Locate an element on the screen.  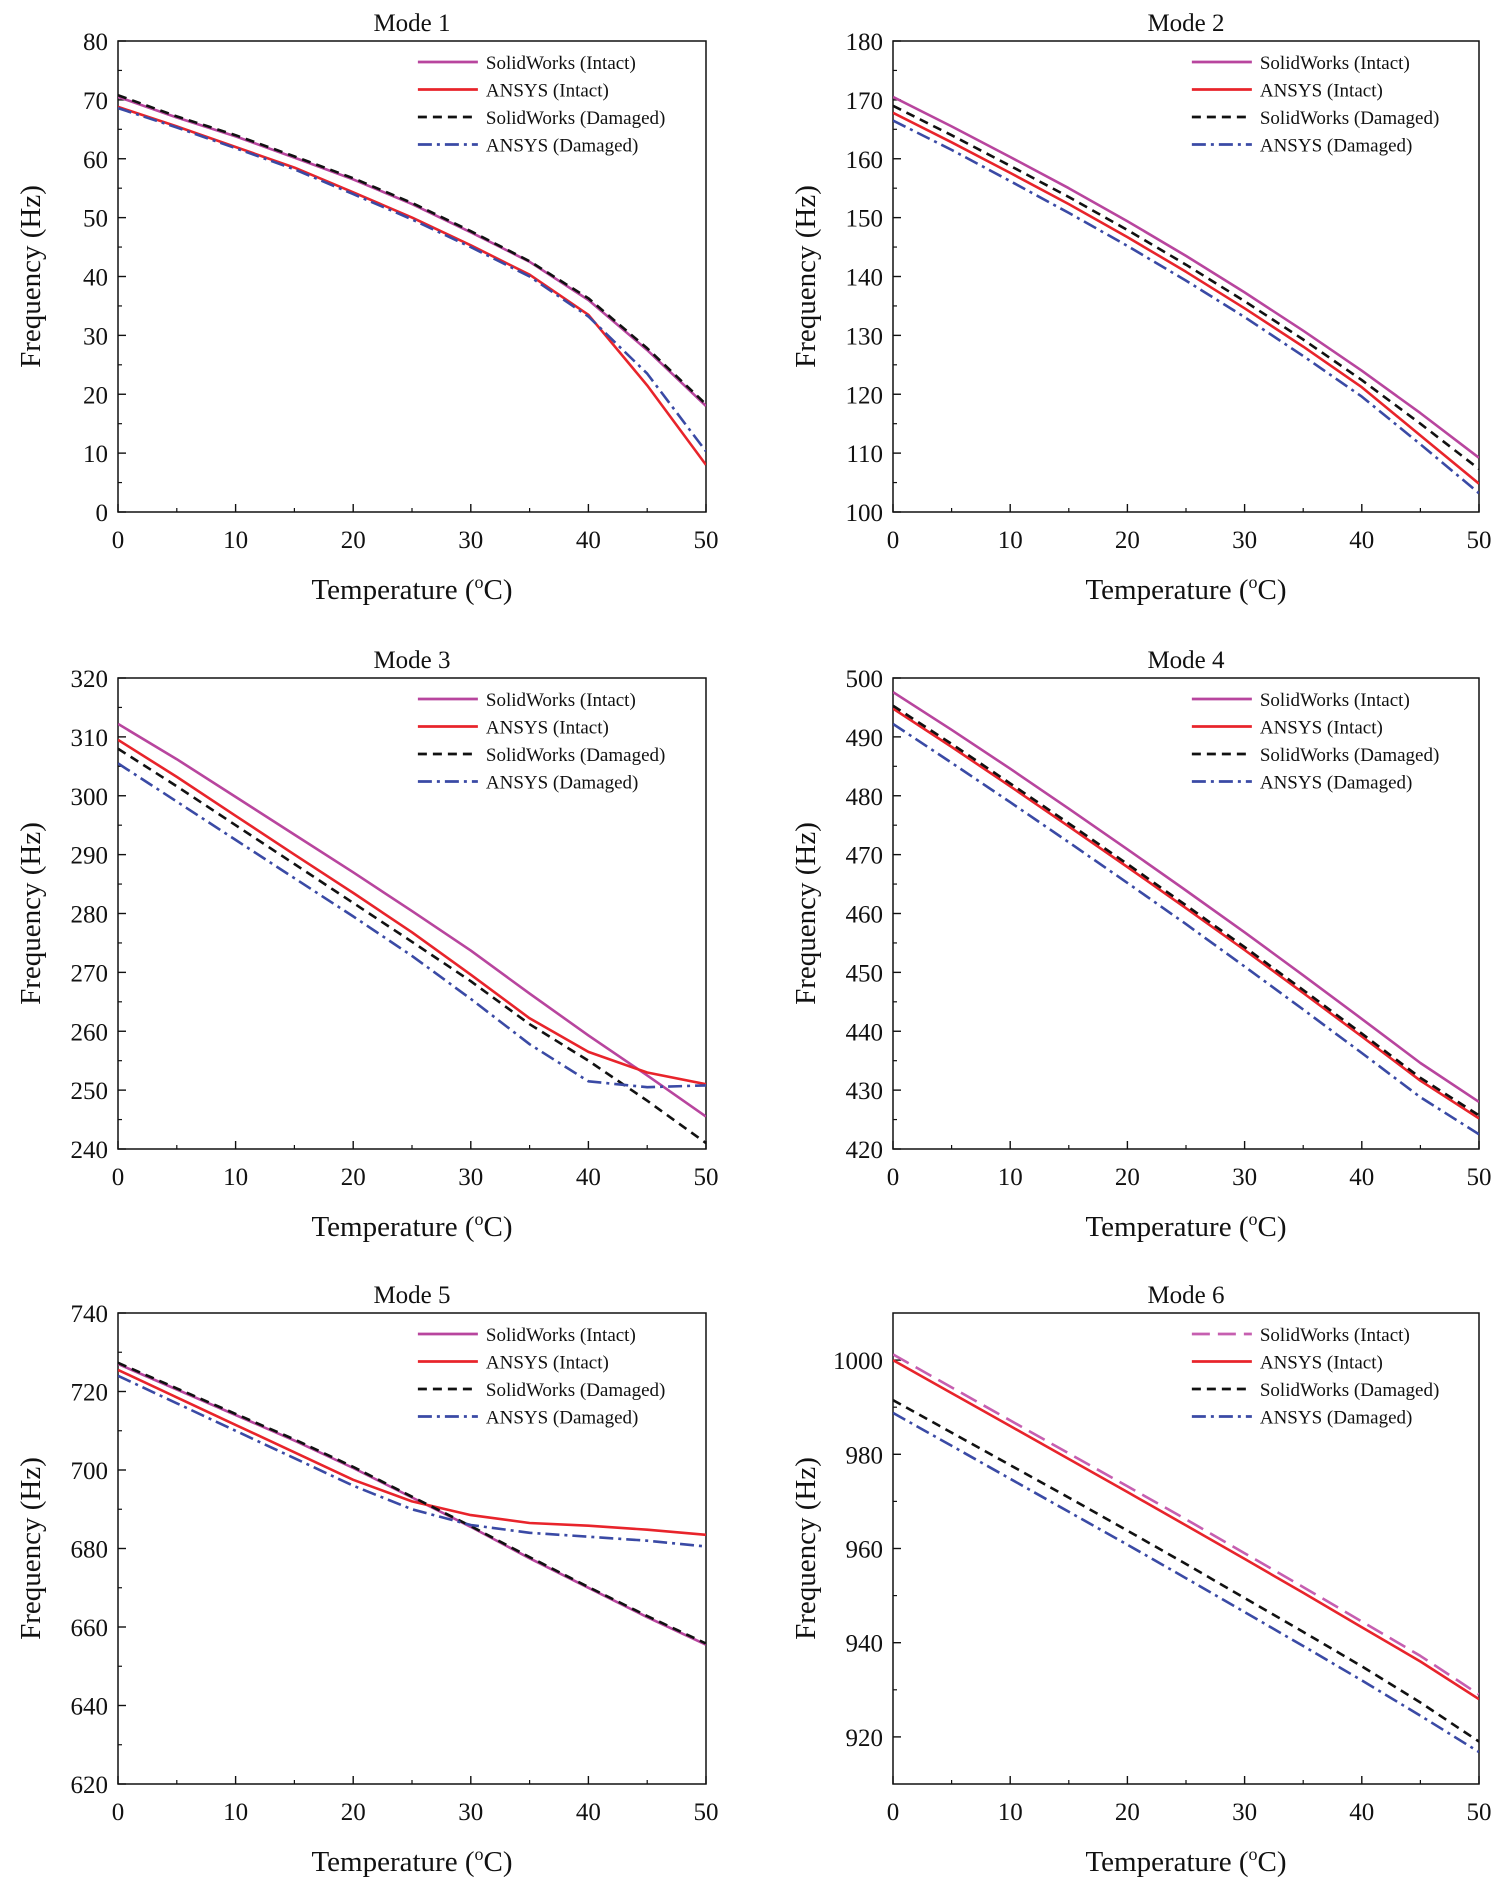
y-tick-label: 660 is located at coordinates (90, 1628).